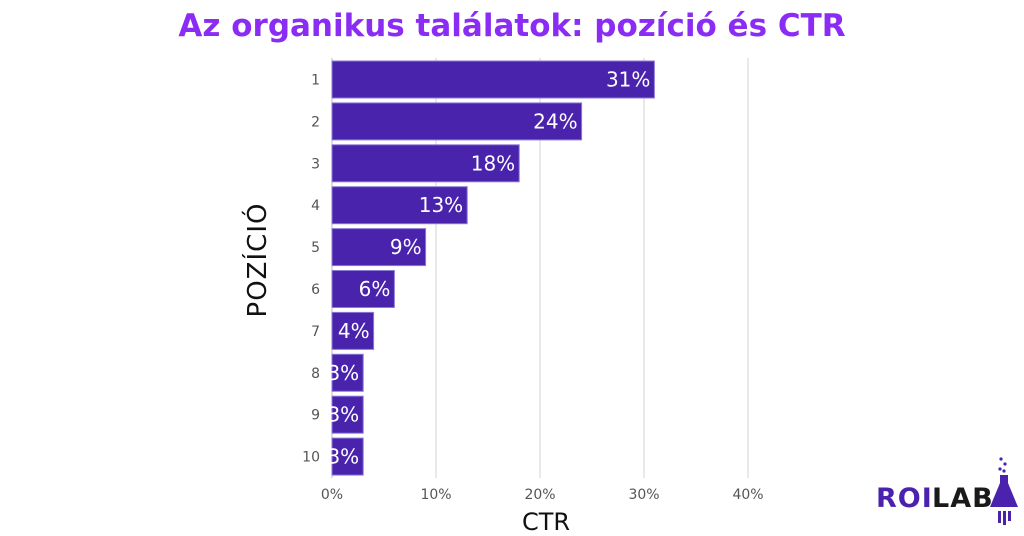 This screenshot has width=1024, height=536. I want to click on data-label: 4%, so click(354, 331).